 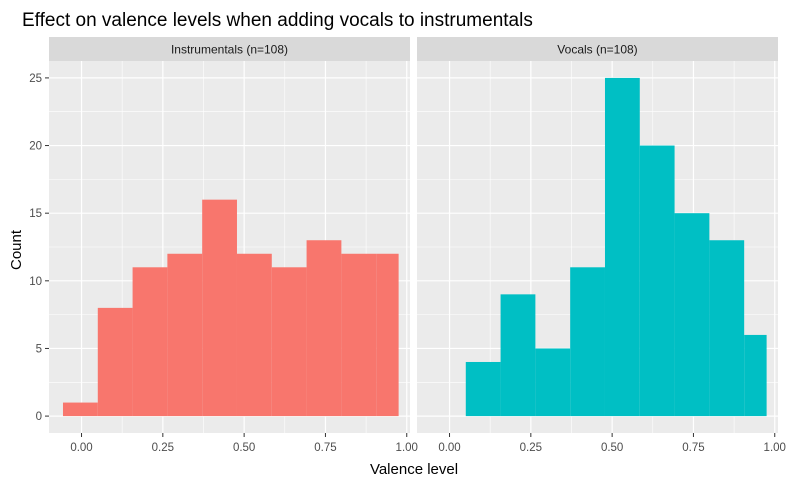 I want to click on y-tick-label: 10, so click(x=35, y=282).